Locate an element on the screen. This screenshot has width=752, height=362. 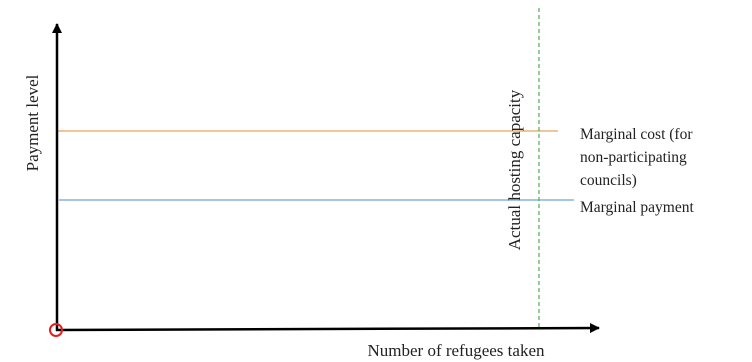
x-axis-label: Number of refugees taken is located at coordinates (456, 350).